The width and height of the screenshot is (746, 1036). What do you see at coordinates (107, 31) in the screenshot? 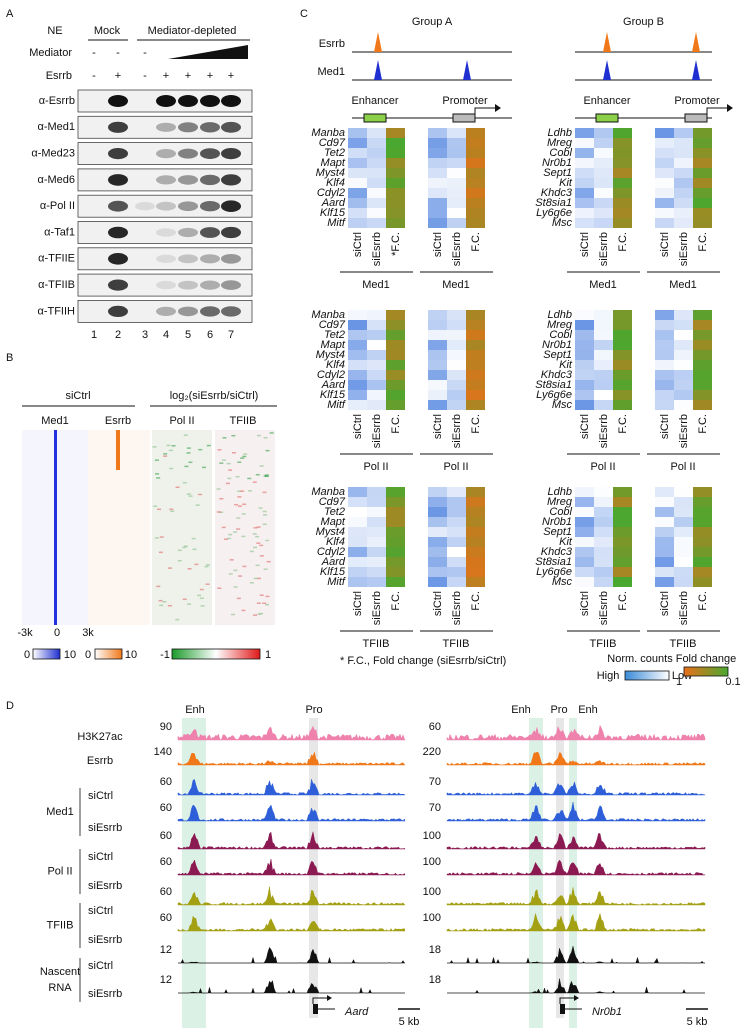
I see `label: Mock` at bounding box center [107, 31].